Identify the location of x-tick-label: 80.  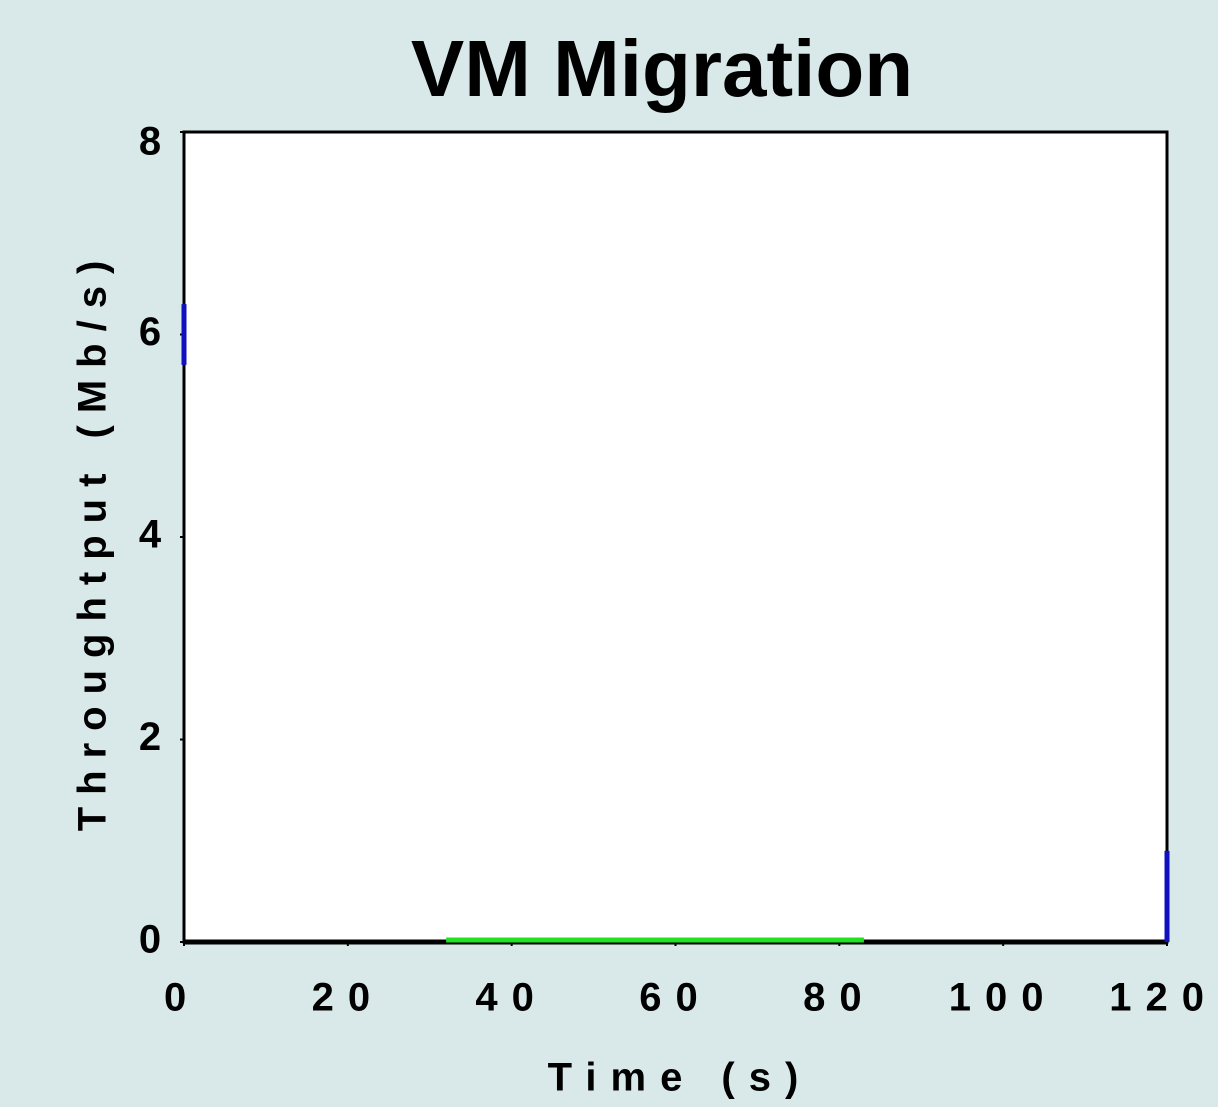
(839, 998).